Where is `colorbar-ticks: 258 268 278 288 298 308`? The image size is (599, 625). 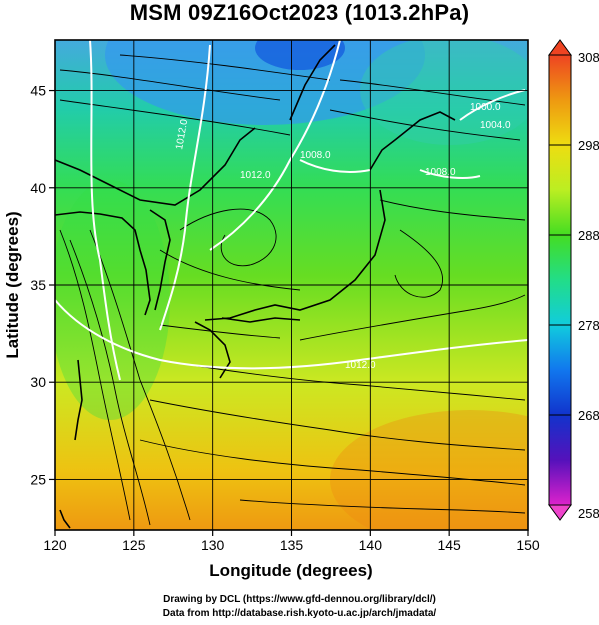
colorbar-ticks: 258 268 278 288 298 308 is located at coordinates (574, 285).